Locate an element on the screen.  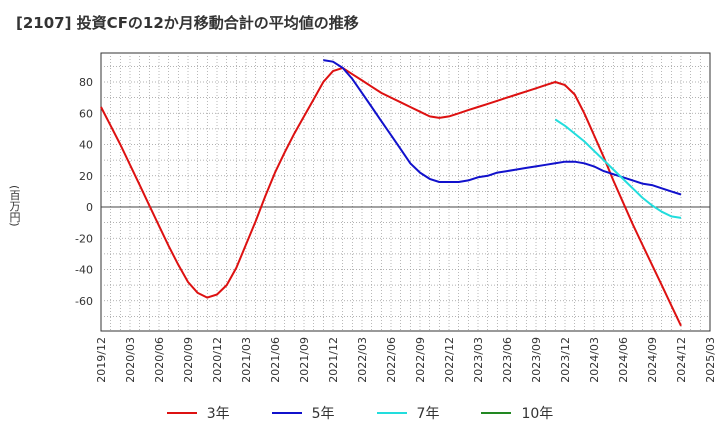
legend-item: 7年 is located at coordinates (408, 413).